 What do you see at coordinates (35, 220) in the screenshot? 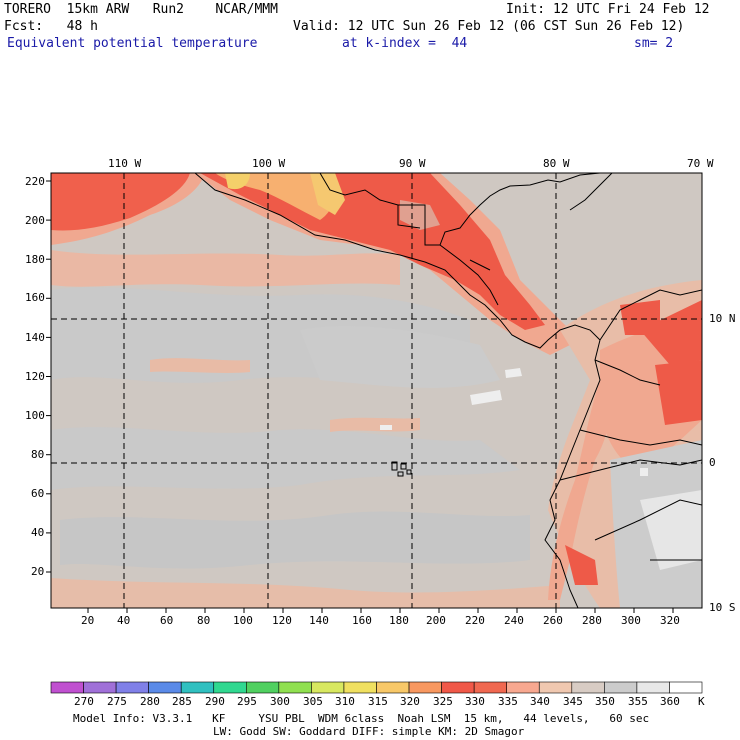
I see `y-tick-label: 200` at bounding box center [35, 220].